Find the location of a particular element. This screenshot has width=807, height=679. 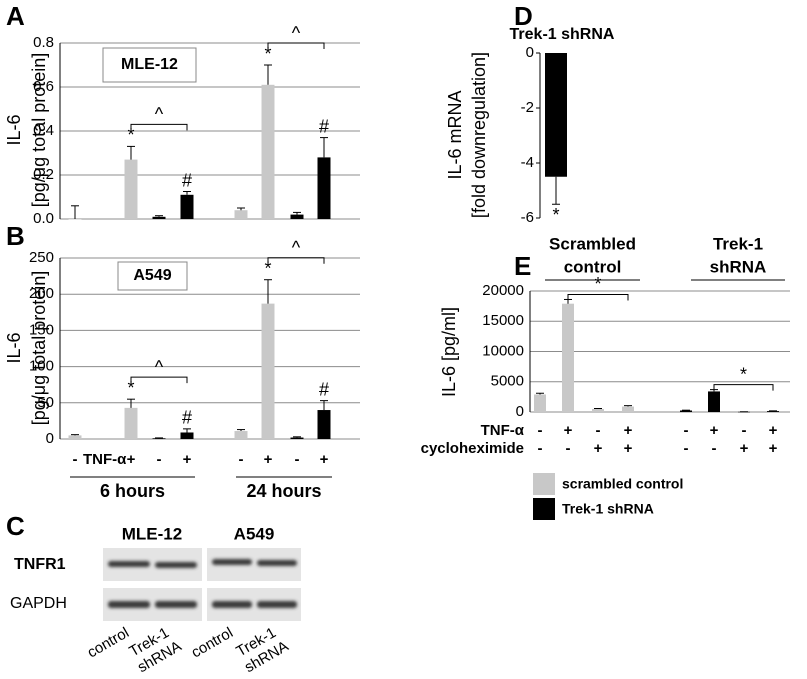

blot-image is located at coordinates (202, 584).